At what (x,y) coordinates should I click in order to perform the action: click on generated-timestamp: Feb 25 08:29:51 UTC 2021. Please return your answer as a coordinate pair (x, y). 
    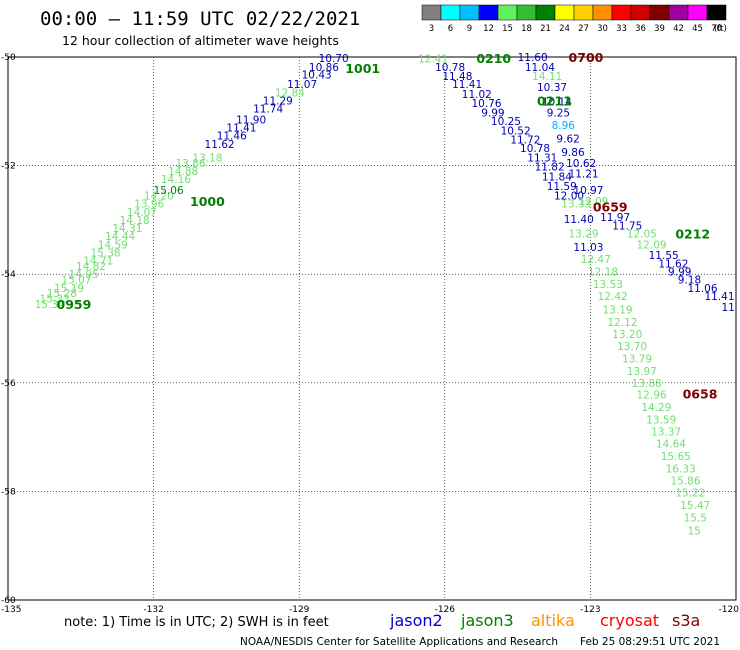
    Looking at the image, I should click on (650, 642).